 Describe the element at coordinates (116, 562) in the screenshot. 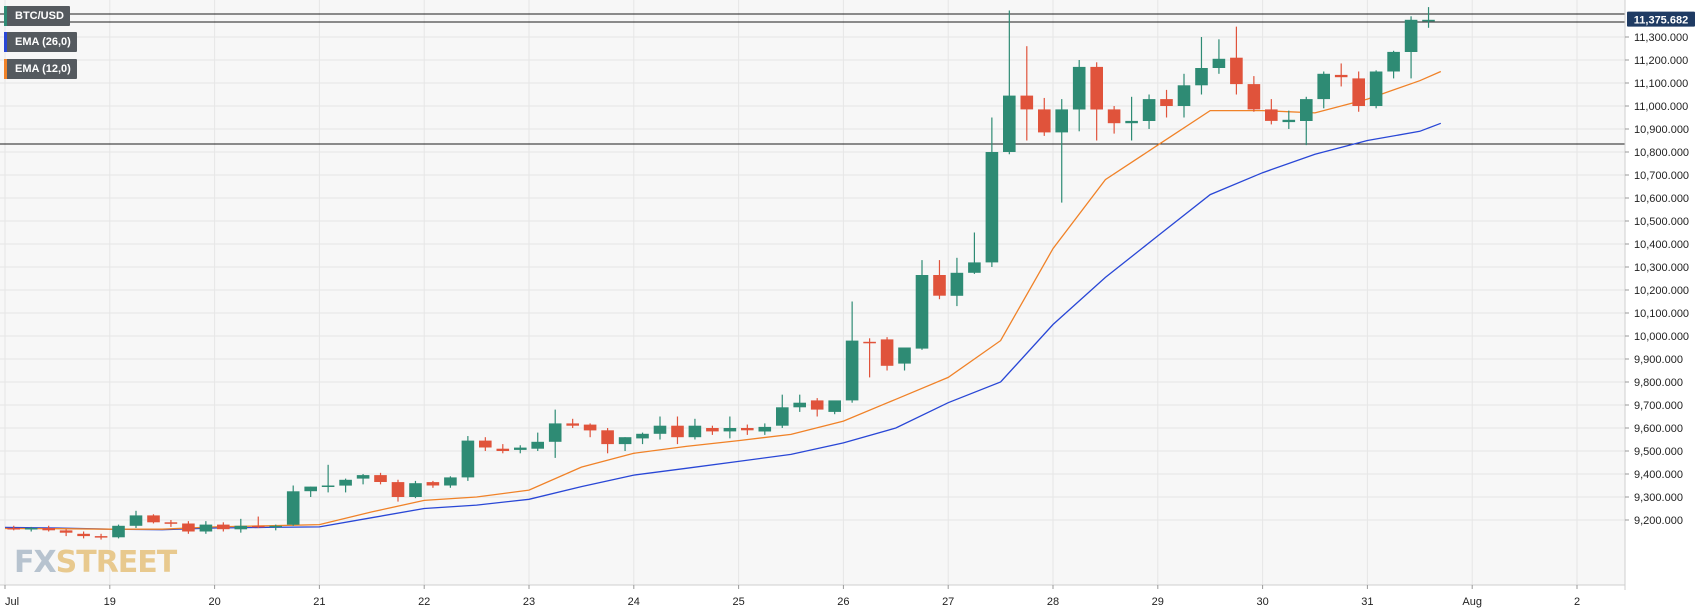

I see `watermark-street: STREET` at that location.